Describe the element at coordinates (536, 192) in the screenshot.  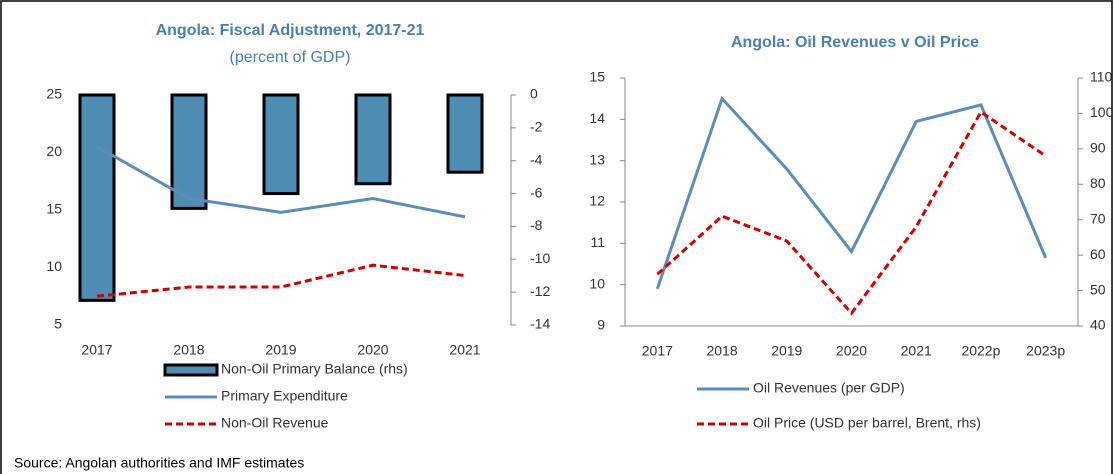
I see `y2-tick-label: -6` at that location.